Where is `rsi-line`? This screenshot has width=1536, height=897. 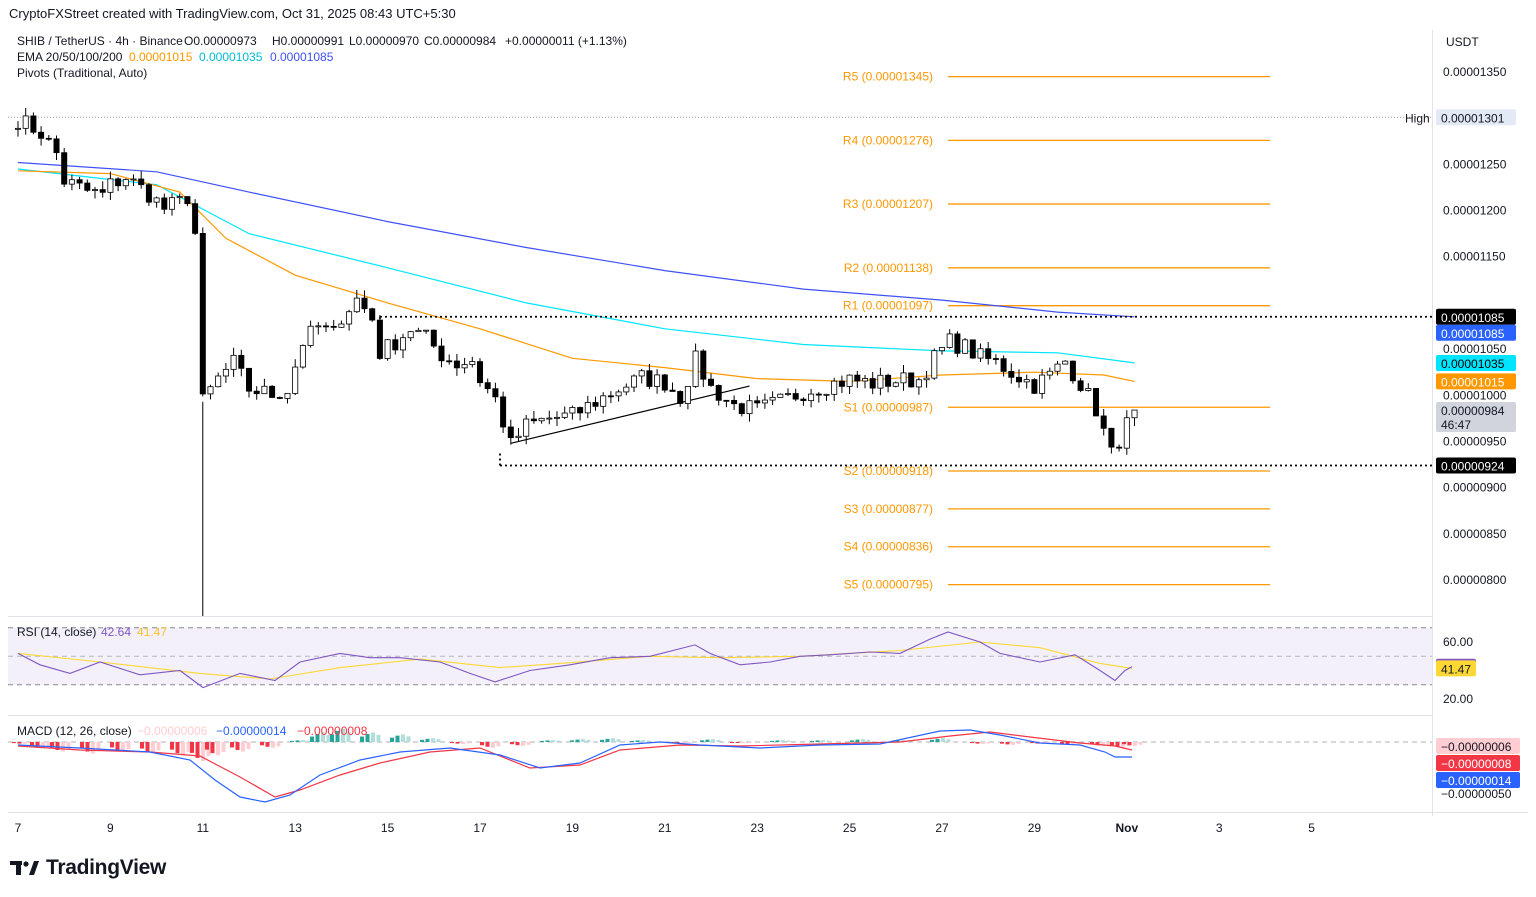 rsi-line is located at coordinates (575, 660).